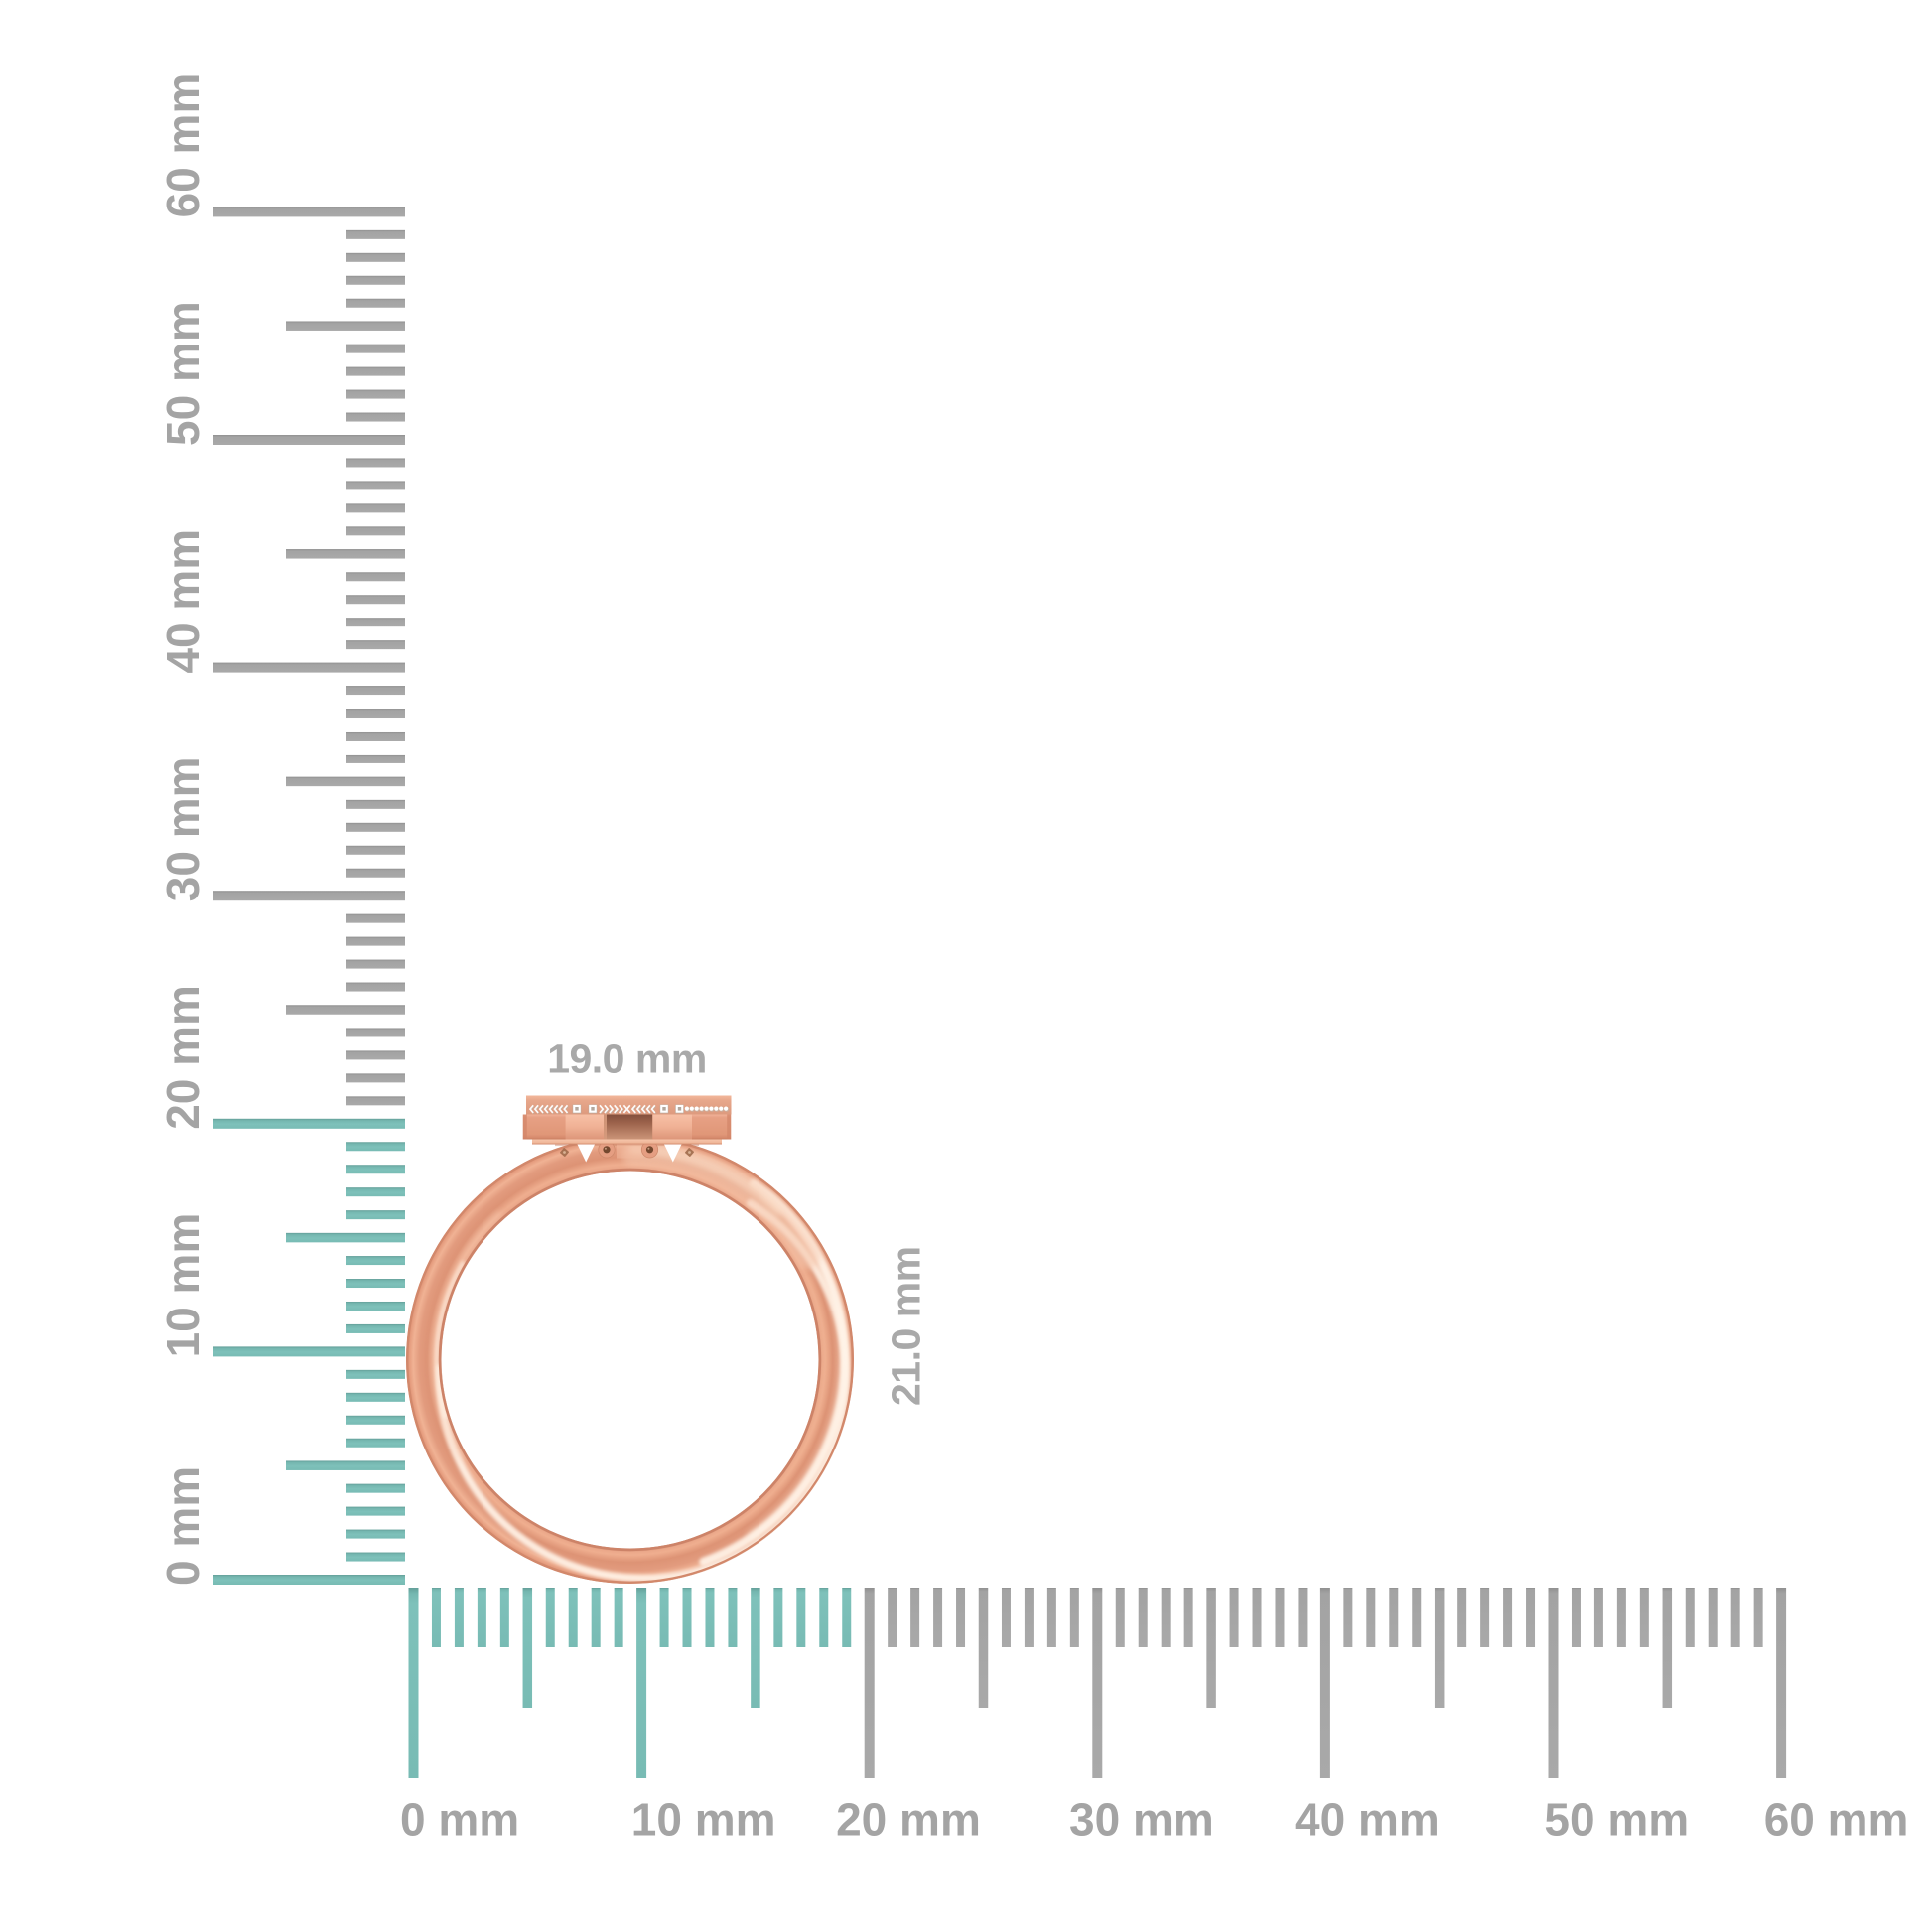 The image size is (1932, 1932). I want to click on svg-text: 21.0 mm, so click(906, 1326).